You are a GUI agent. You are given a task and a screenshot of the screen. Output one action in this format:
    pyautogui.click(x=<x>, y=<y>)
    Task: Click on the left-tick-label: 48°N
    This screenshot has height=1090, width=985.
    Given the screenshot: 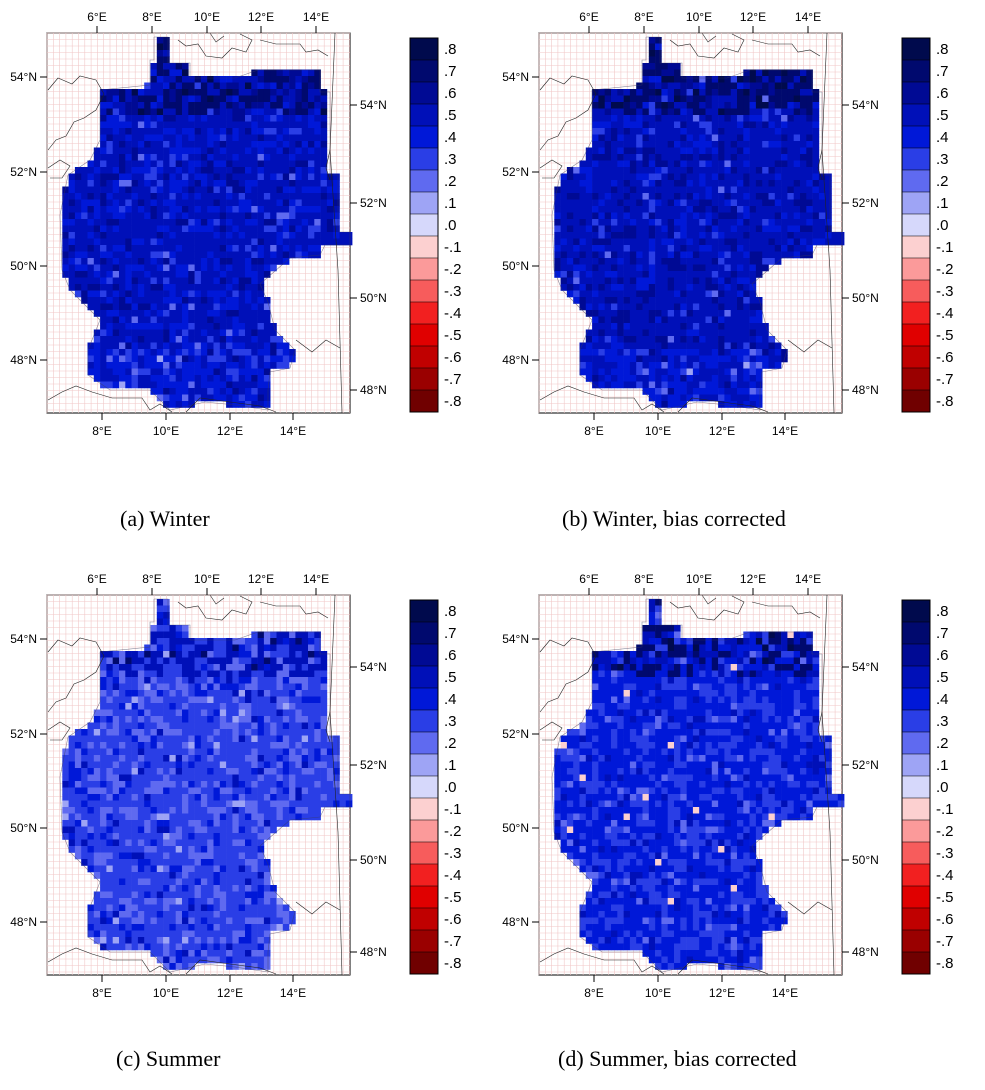 What is the action you would take?
    pyautogui.click(x=23, y=360)
    